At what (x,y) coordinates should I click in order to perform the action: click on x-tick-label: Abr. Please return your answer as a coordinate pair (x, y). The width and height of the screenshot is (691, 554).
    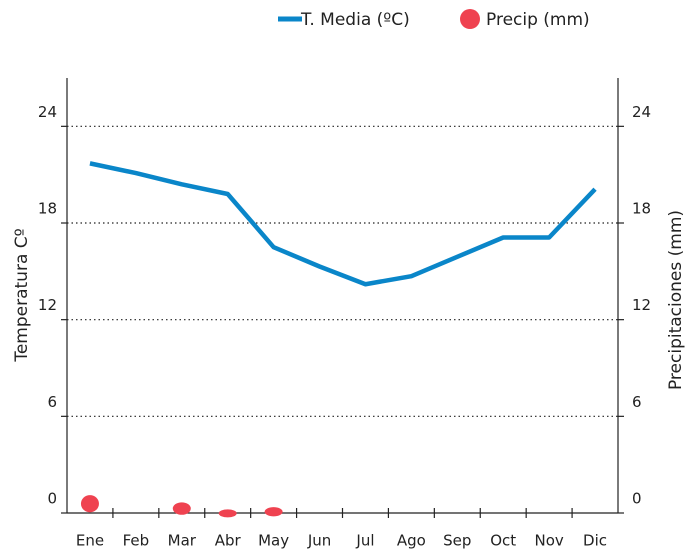
    Looking at the image, I should click on (228, 541).